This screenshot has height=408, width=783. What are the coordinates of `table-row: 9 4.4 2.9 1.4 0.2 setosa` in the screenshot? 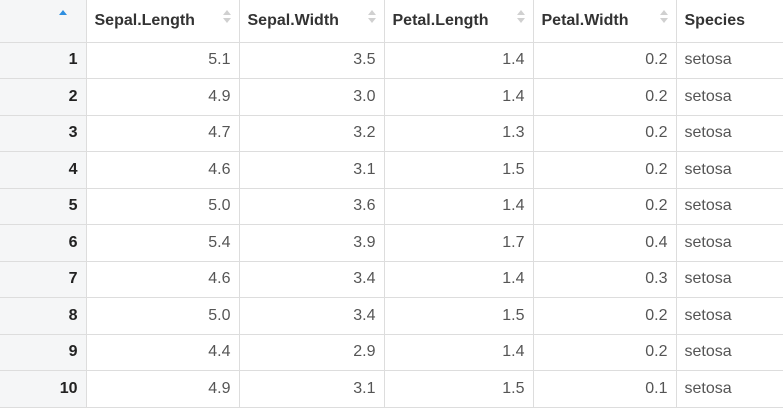 It's located at (391, 352).